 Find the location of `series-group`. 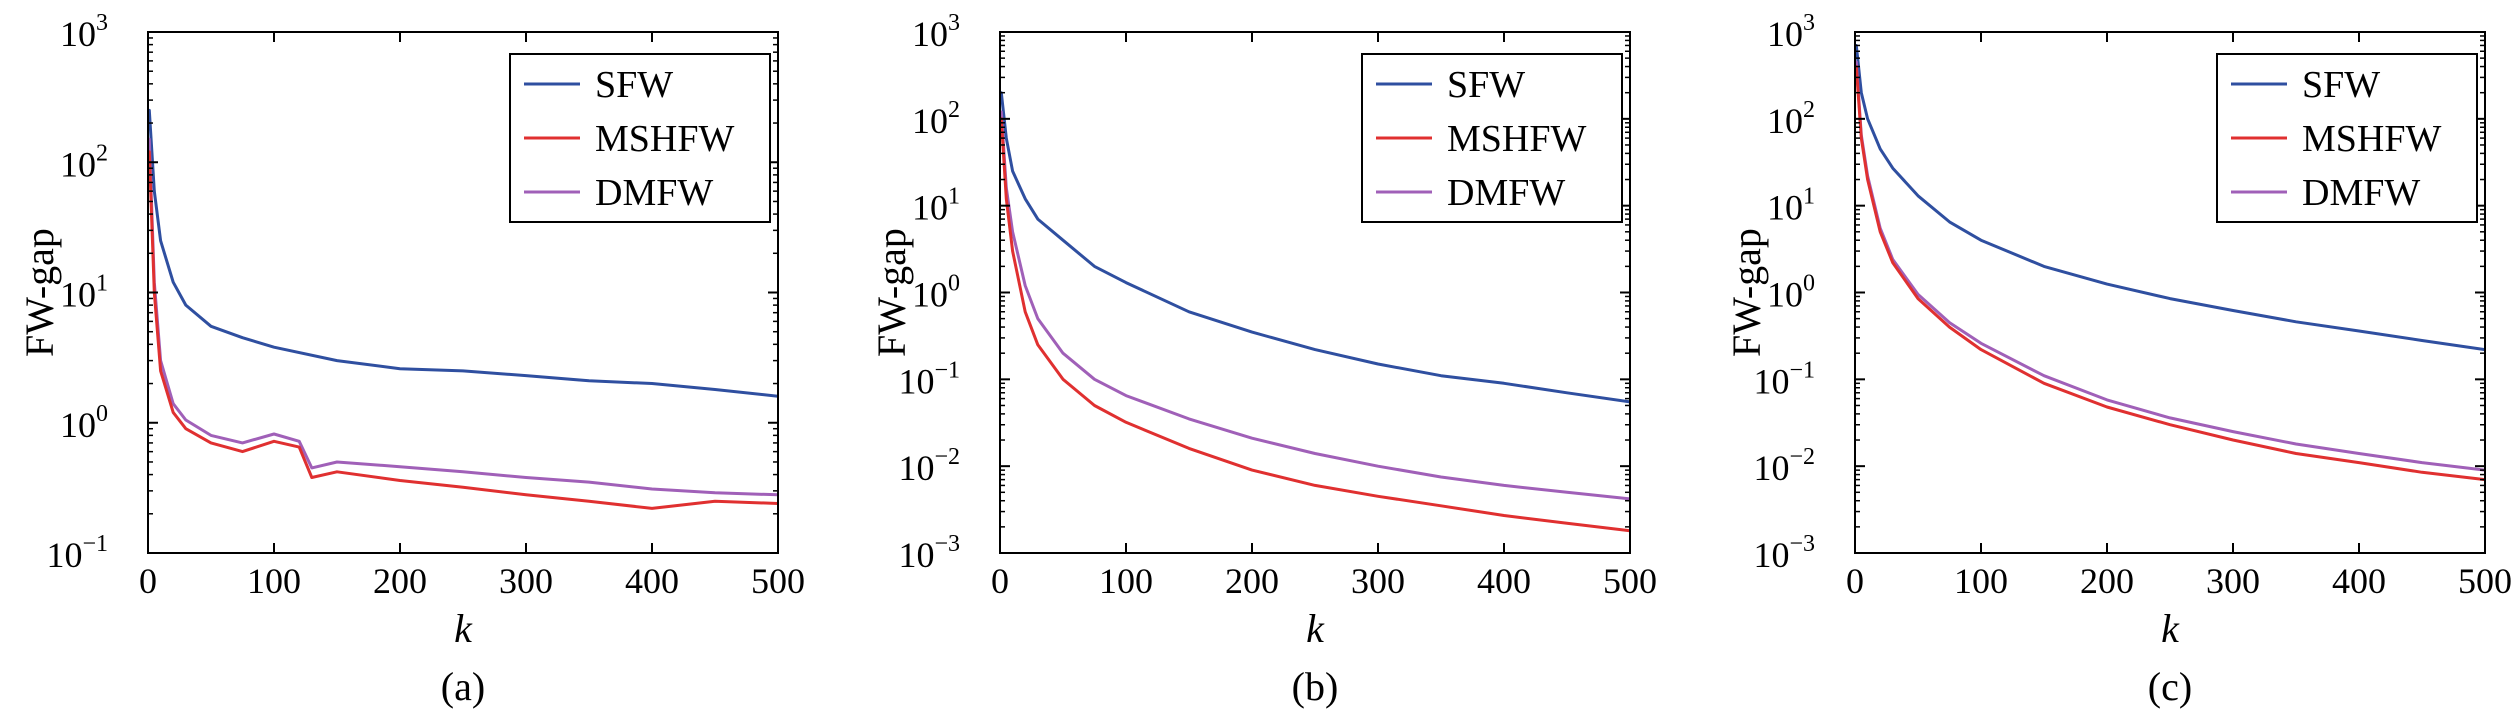

series-group is located at coordinates (463, 309).